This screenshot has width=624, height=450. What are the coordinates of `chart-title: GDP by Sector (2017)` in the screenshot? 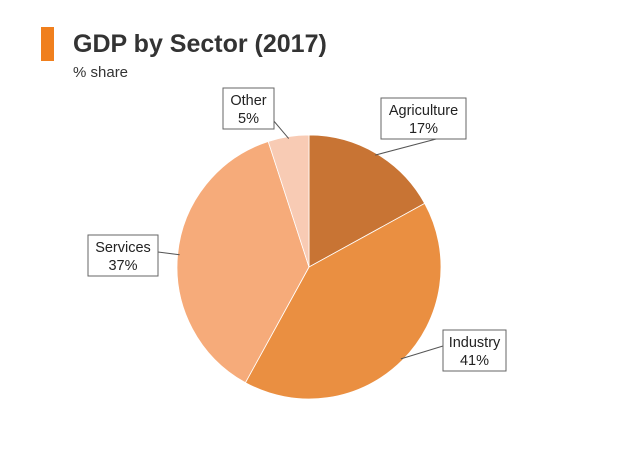 It's located at (200, 44).